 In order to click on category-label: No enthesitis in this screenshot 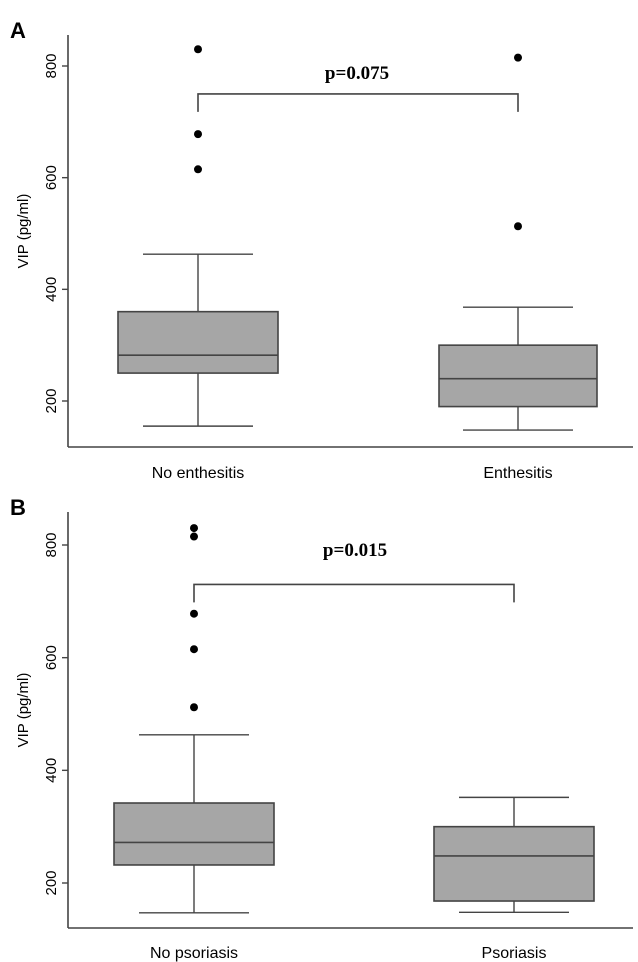, I will do `click(198, 473)`.